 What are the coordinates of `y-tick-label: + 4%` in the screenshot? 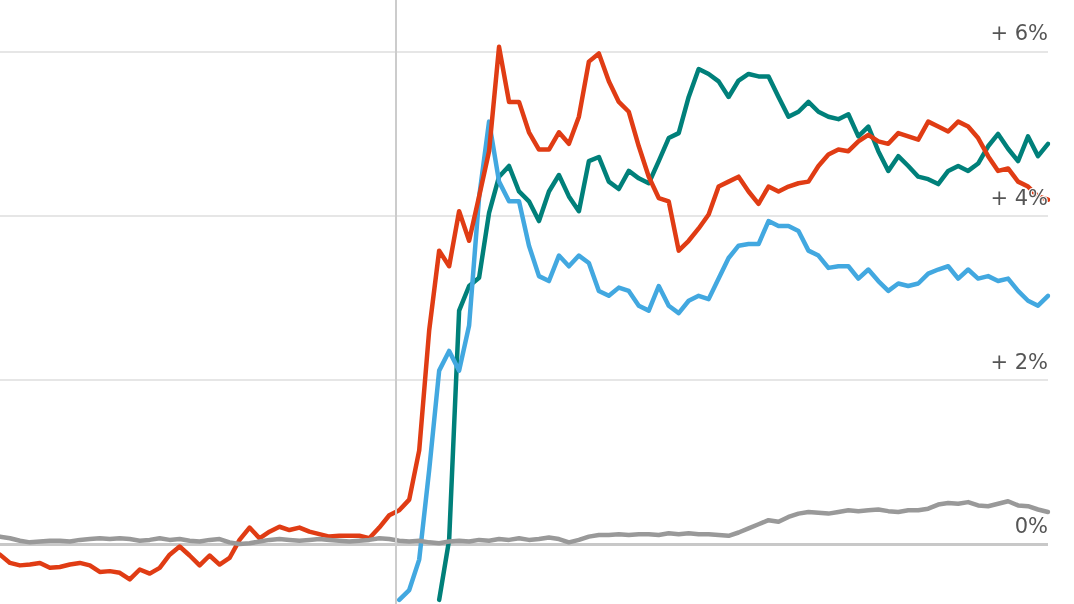 It's located at (1019, 197).